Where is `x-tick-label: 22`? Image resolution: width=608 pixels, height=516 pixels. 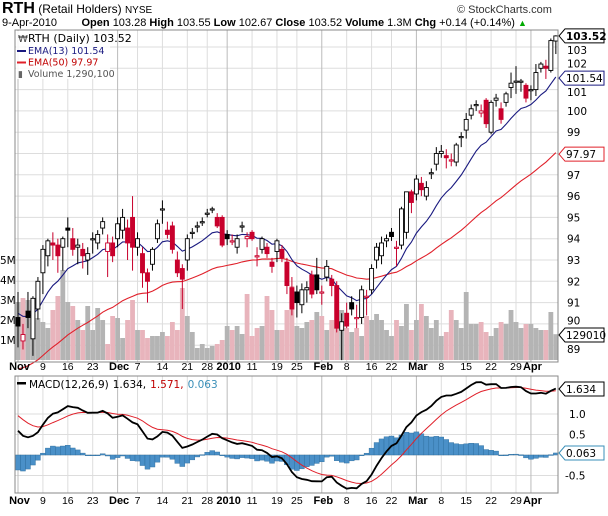 x-tick-label: 22 is located at coordinates (392, 367).